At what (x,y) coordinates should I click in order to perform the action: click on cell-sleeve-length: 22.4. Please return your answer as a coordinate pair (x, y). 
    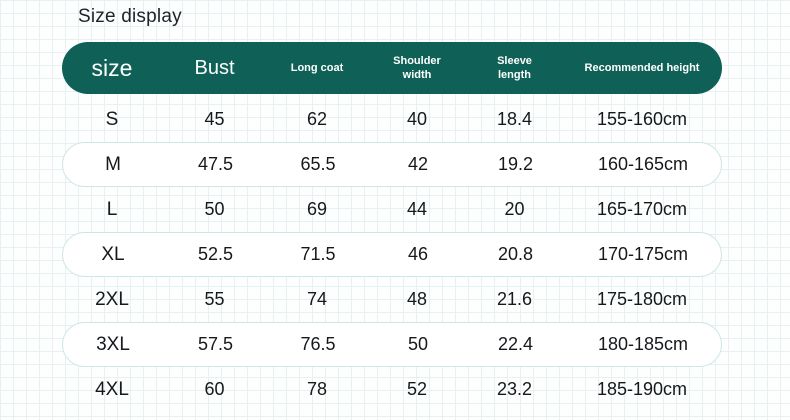
    Looking at the image, I should click on (515, 344).